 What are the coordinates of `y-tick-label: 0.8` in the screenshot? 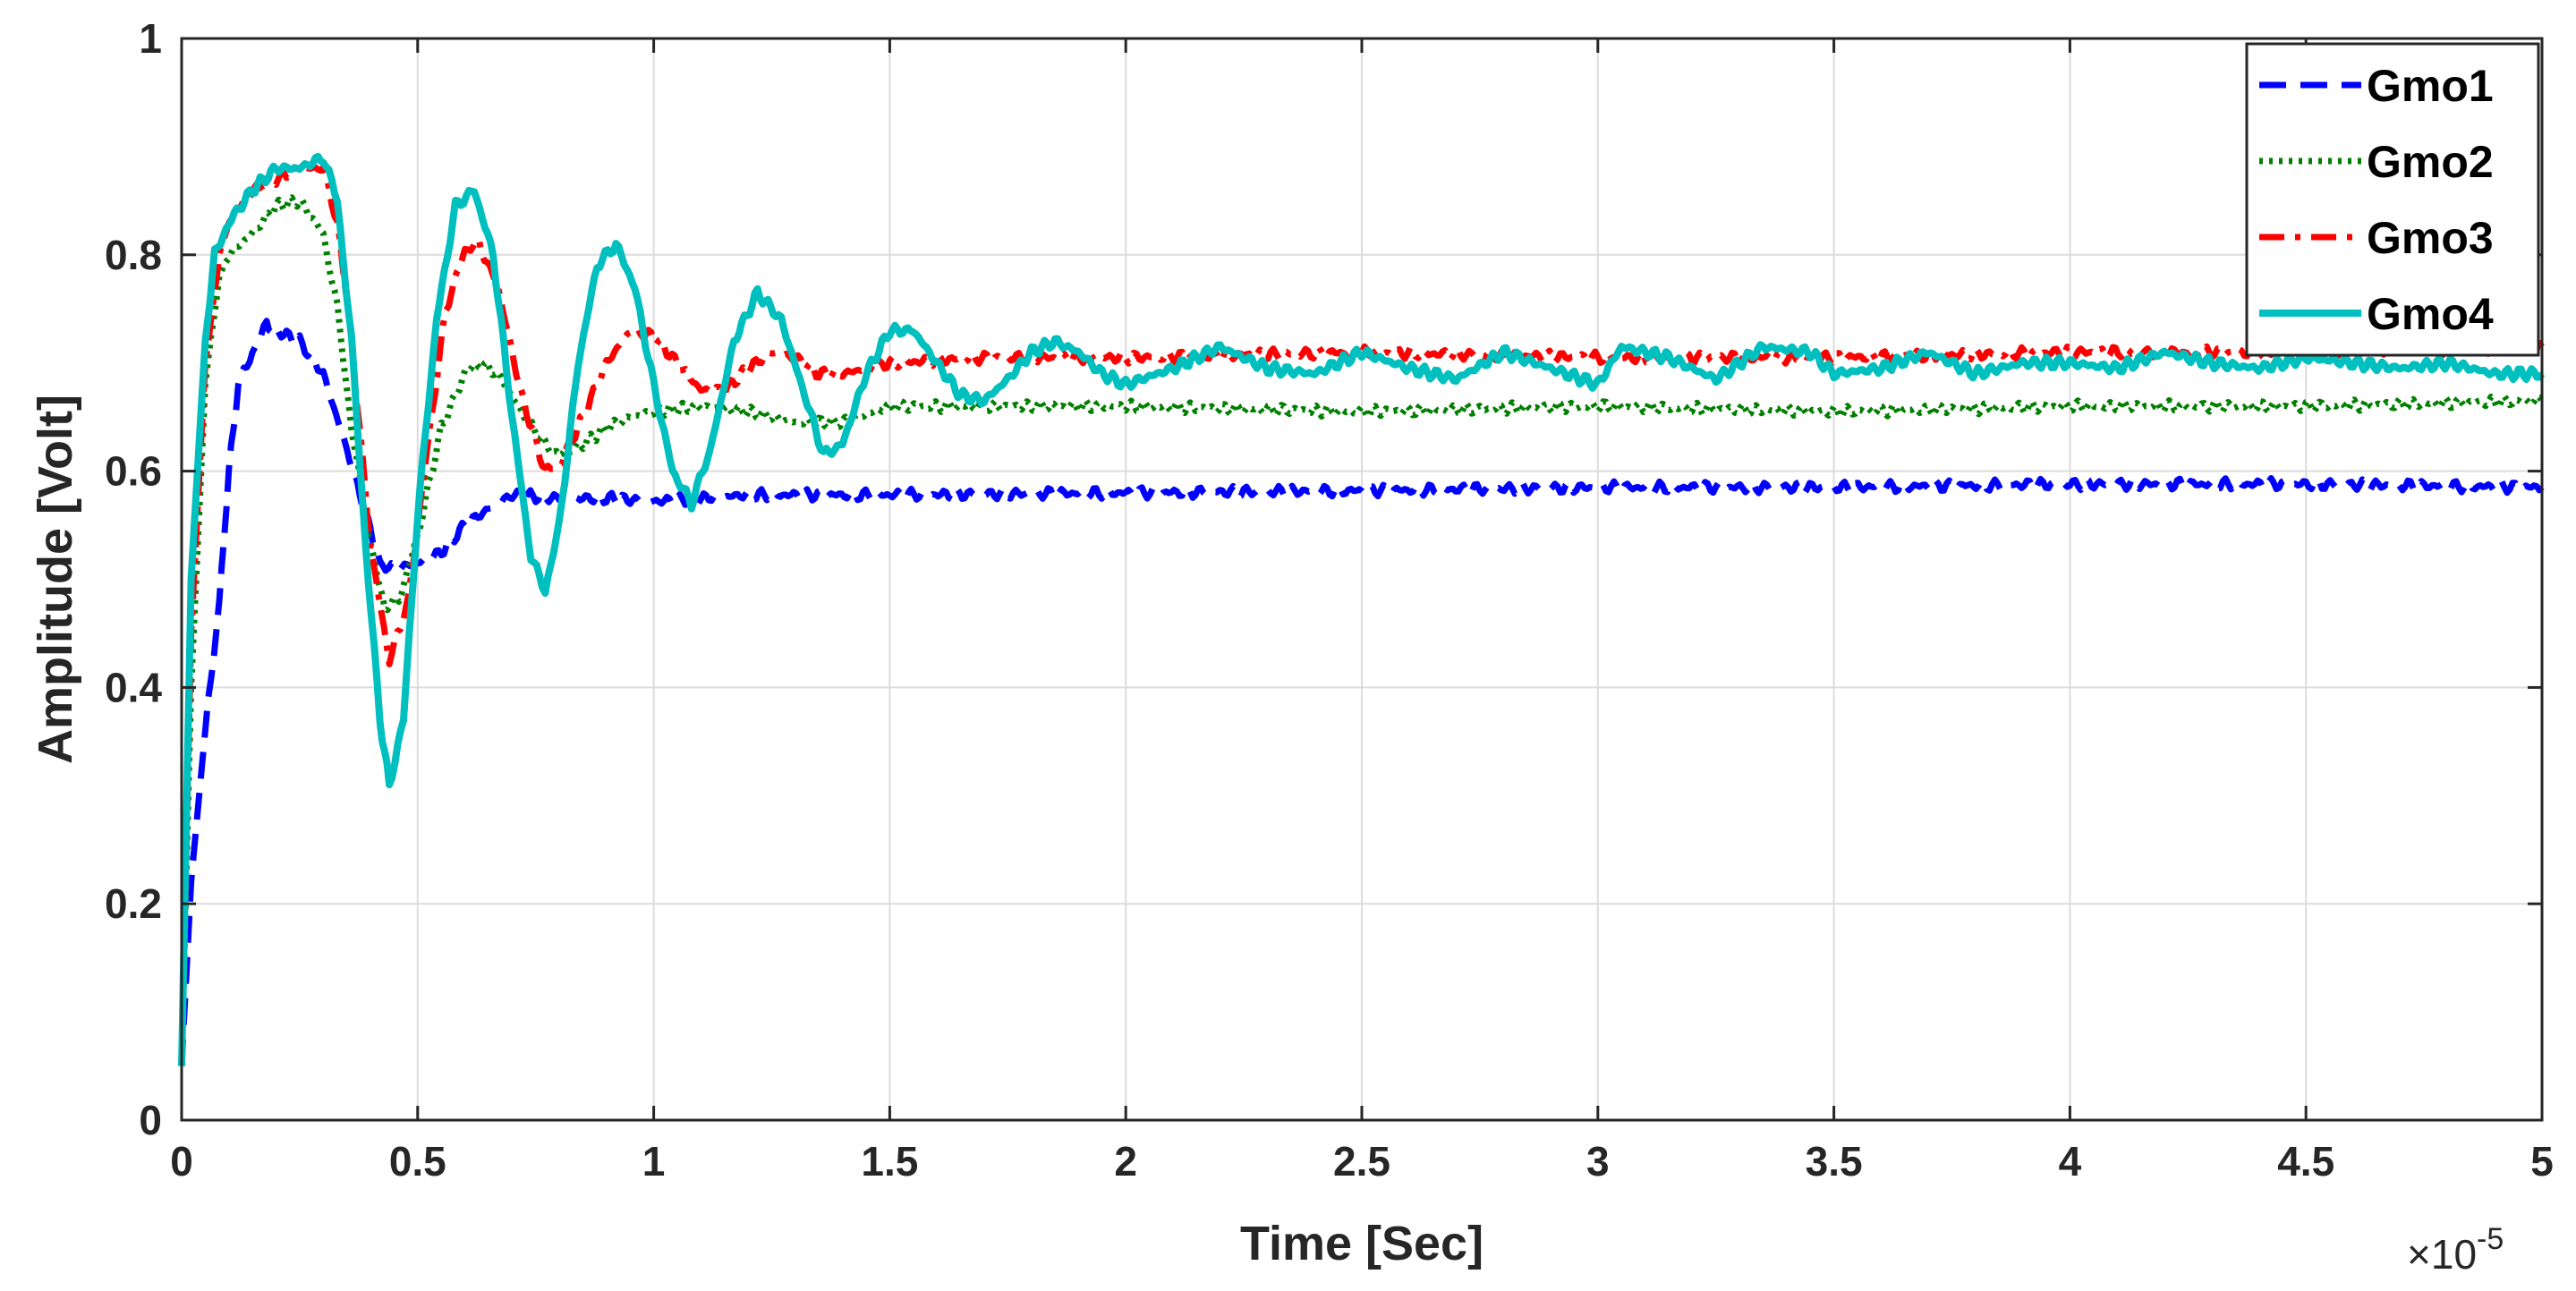 It's located at (133, 255).